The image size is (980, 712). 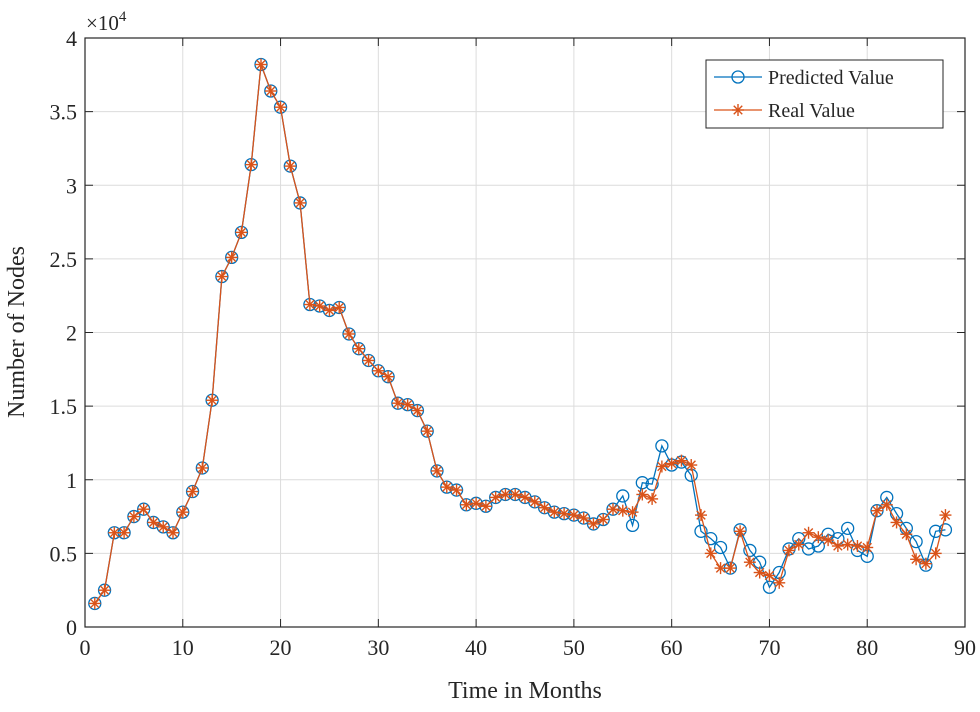 What do you see at coordinates (769, 647) in the screenshot?
I see `x-tick-label: 70` at bounding box center [769, 647].